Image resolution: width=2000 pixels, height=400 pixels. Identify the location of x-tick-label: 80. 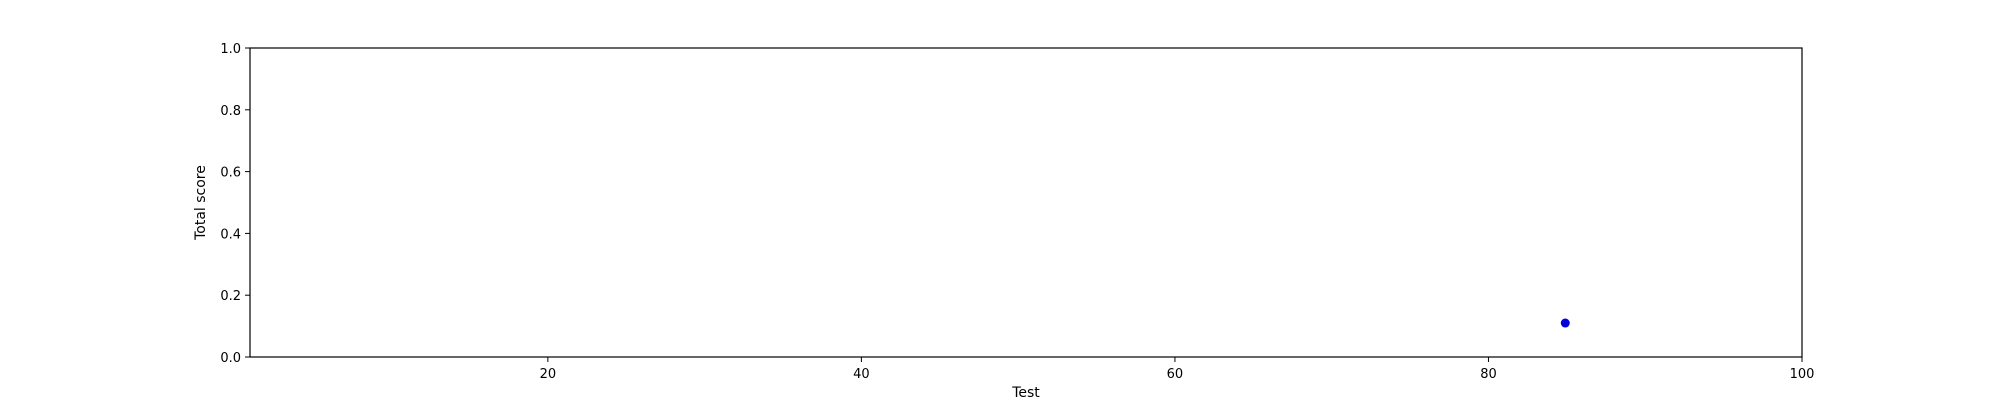
(1488, 374).